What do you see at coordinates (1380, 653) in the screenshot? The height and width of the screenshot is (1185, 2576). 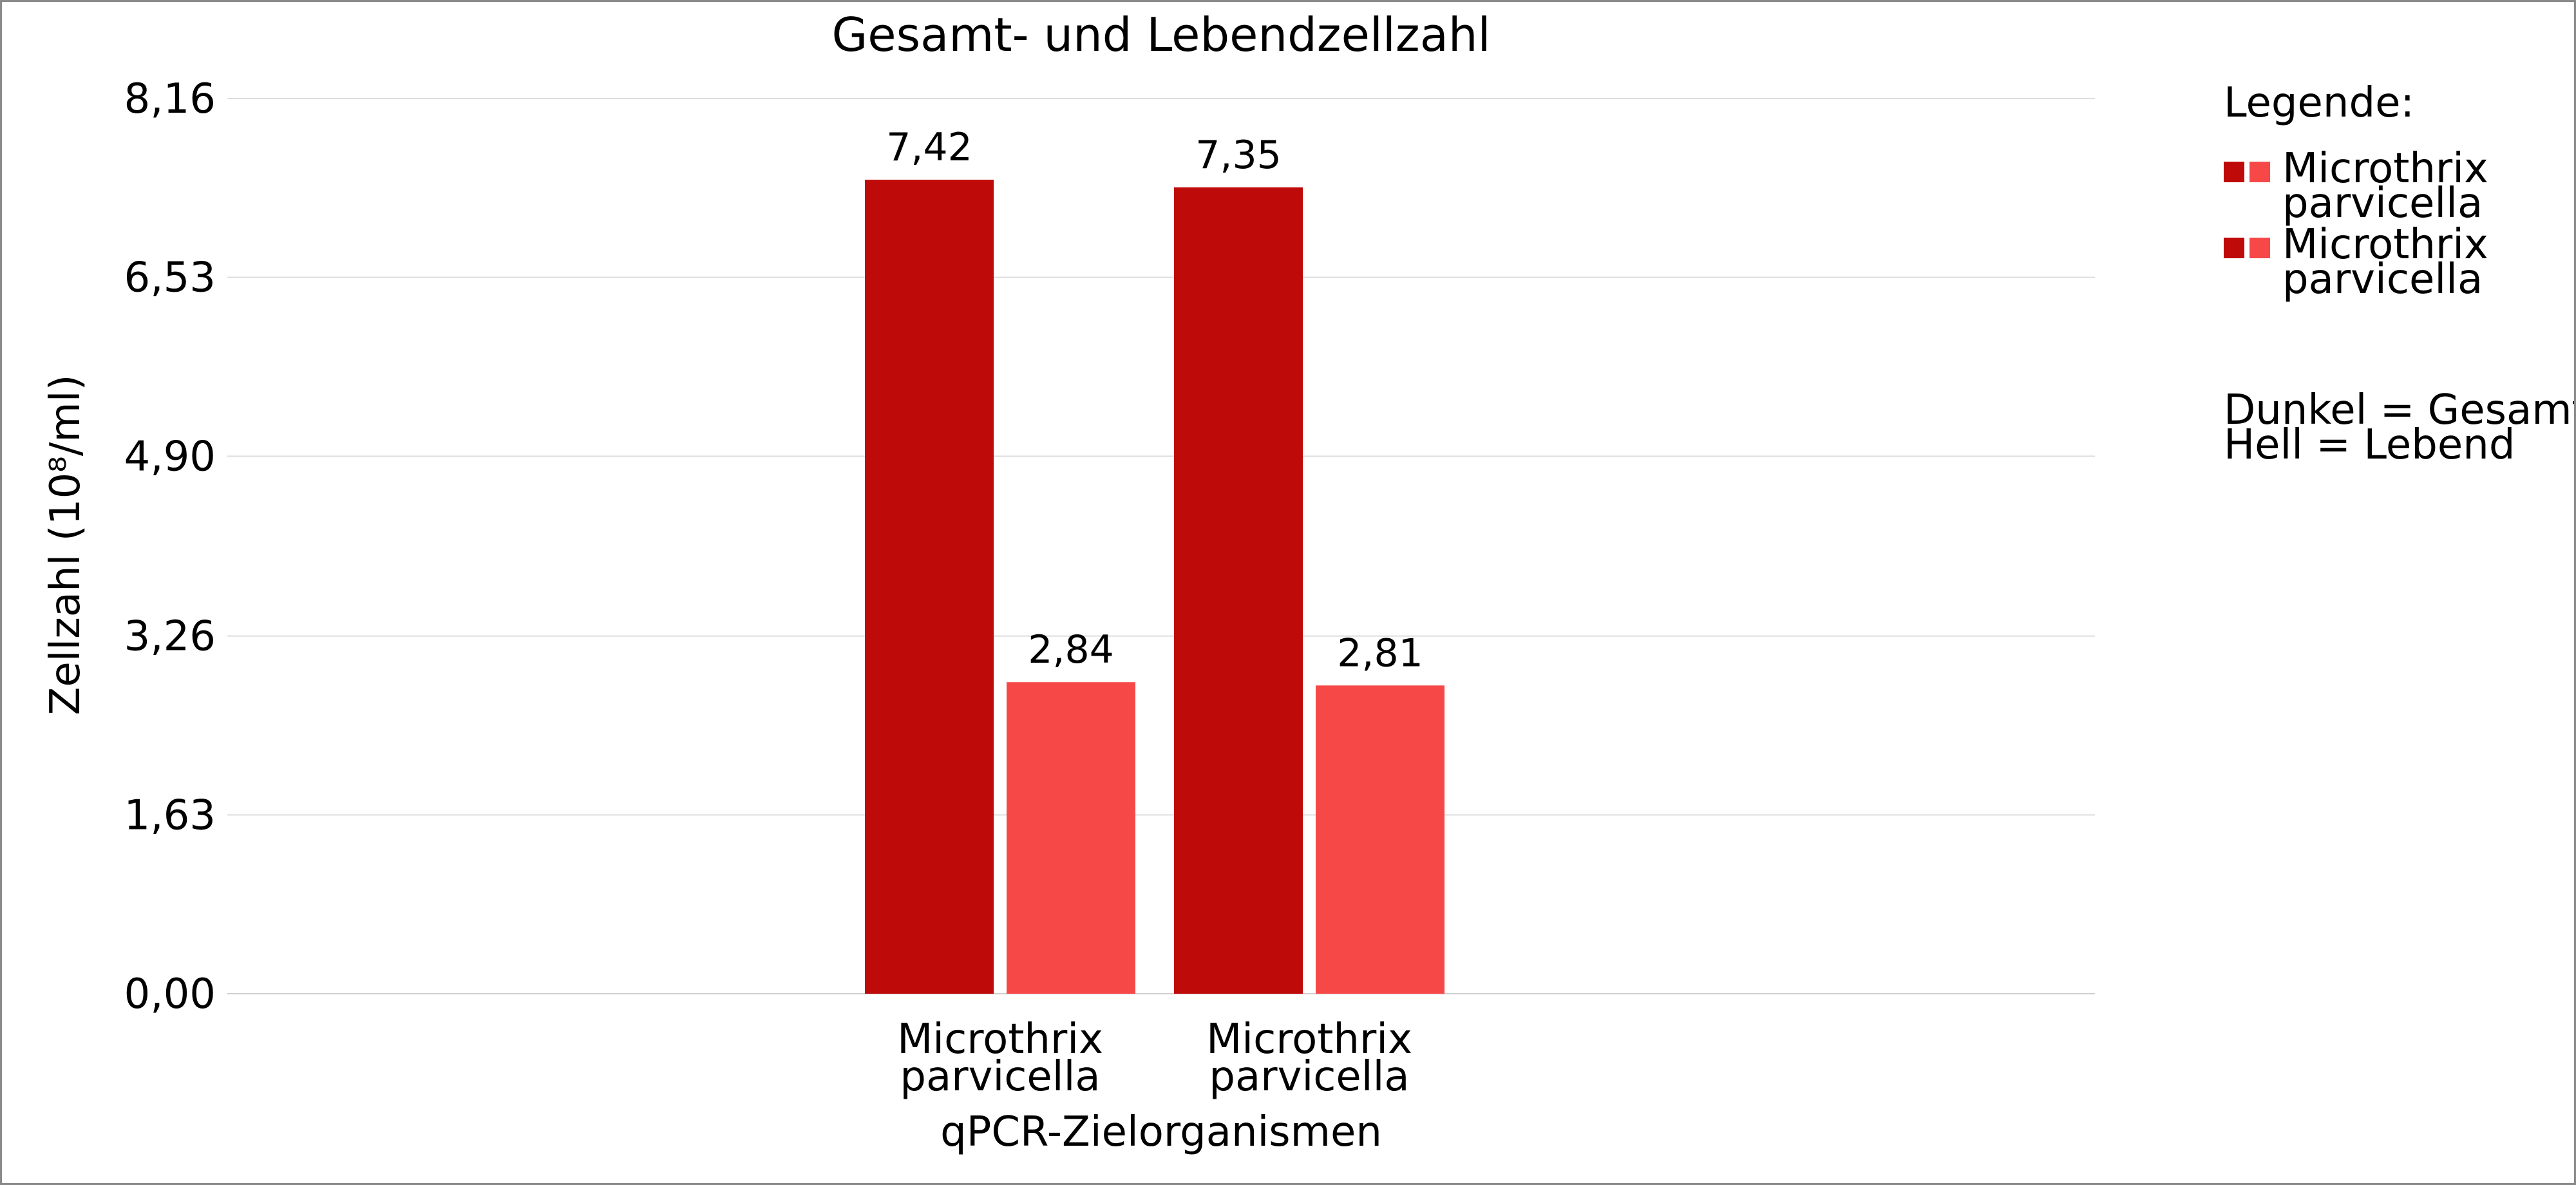 I see `bar-value-label: 2,81` at bounding box center [1380, 653].